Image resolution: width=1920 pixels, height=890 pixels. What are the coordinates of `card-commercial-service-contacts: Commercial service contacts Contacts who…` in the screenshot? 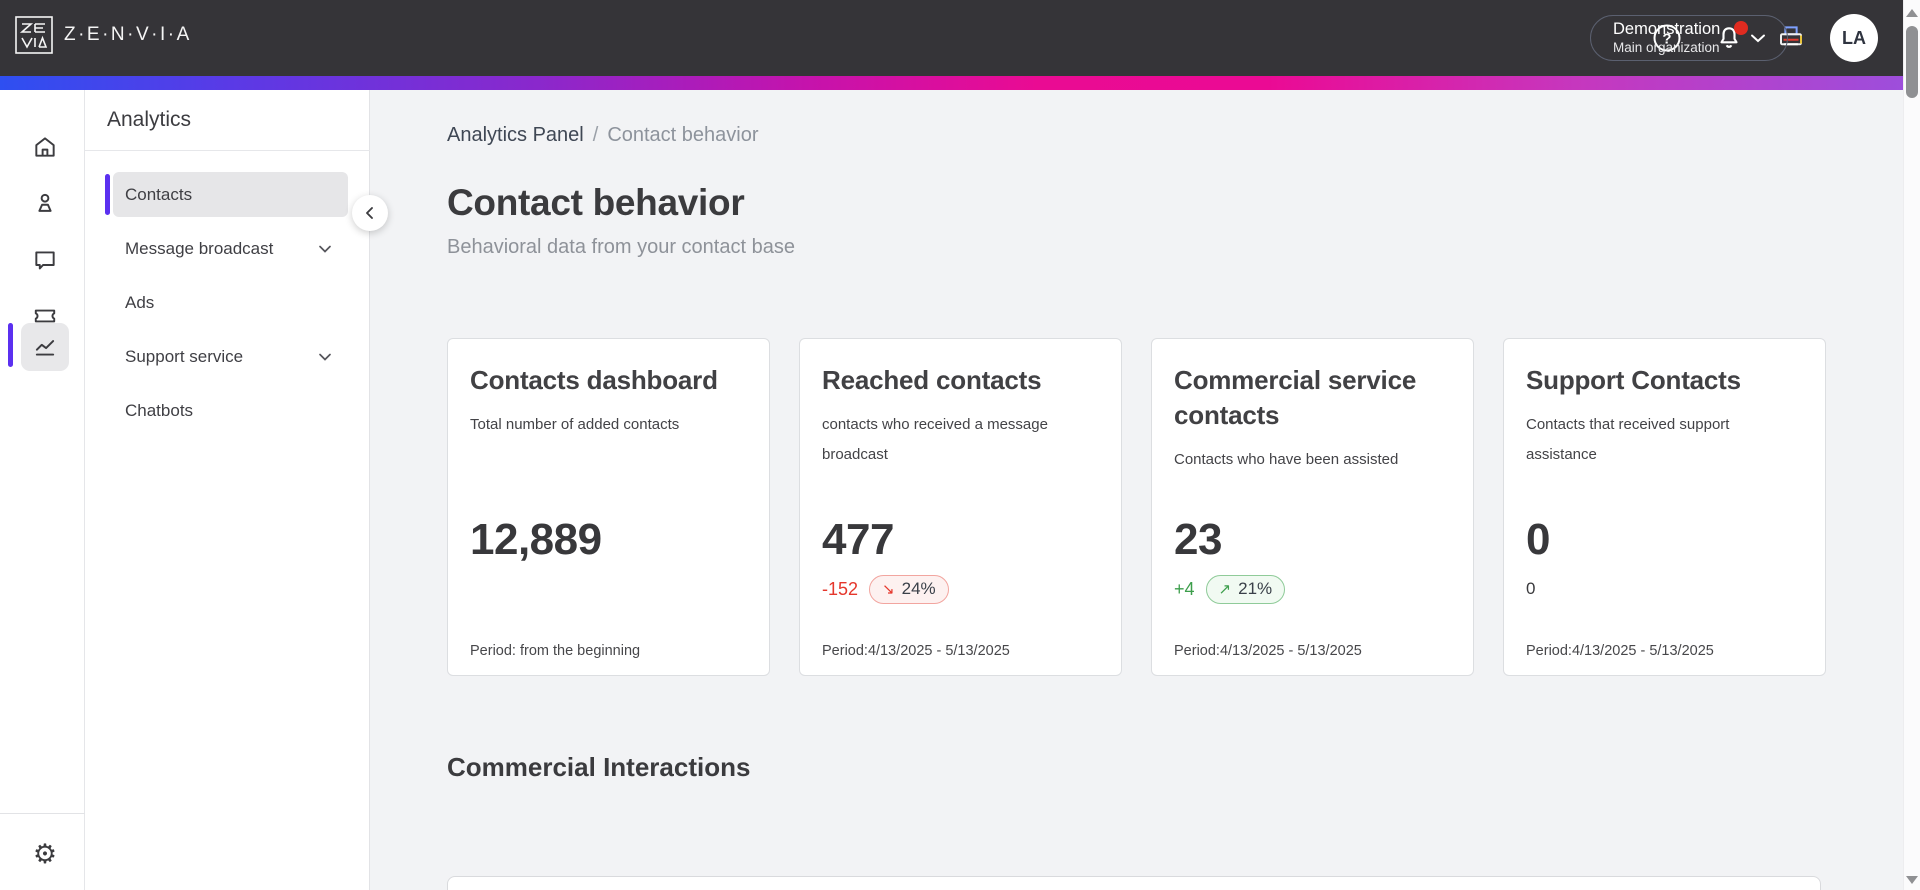 It's located at (1312, 507).